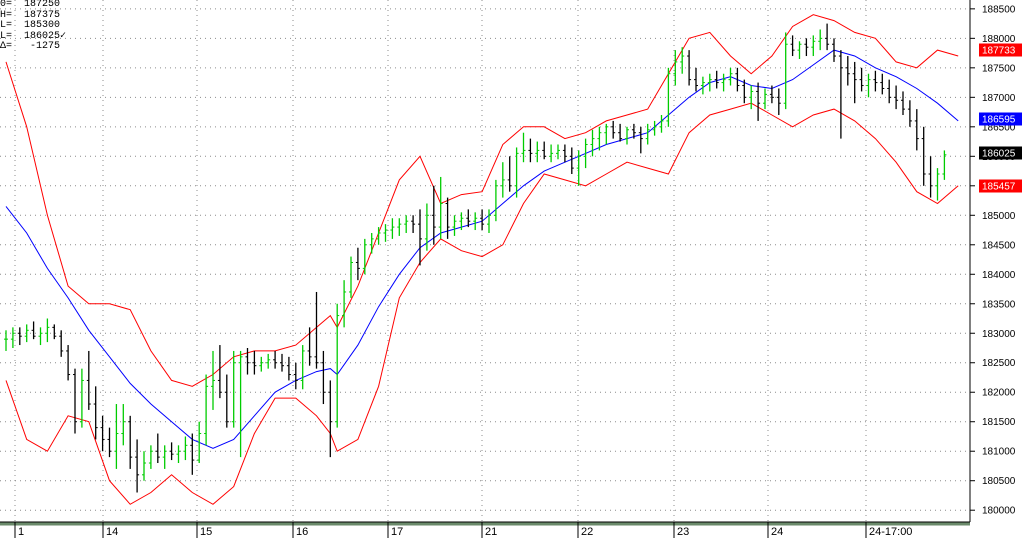  I want to click on price-label-text: 186025, so click(999, 154).